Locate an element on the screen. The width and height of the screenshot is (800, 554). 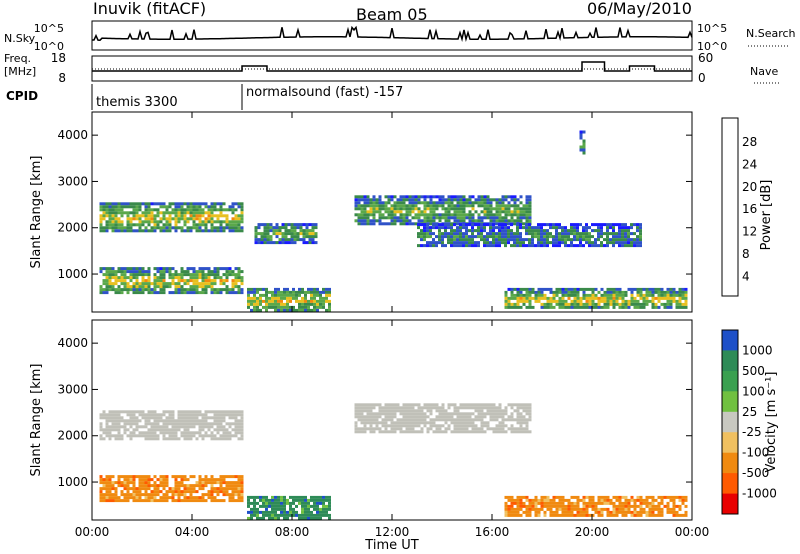
power-cbar-tick: 12 is located at coordinates (749, 232).